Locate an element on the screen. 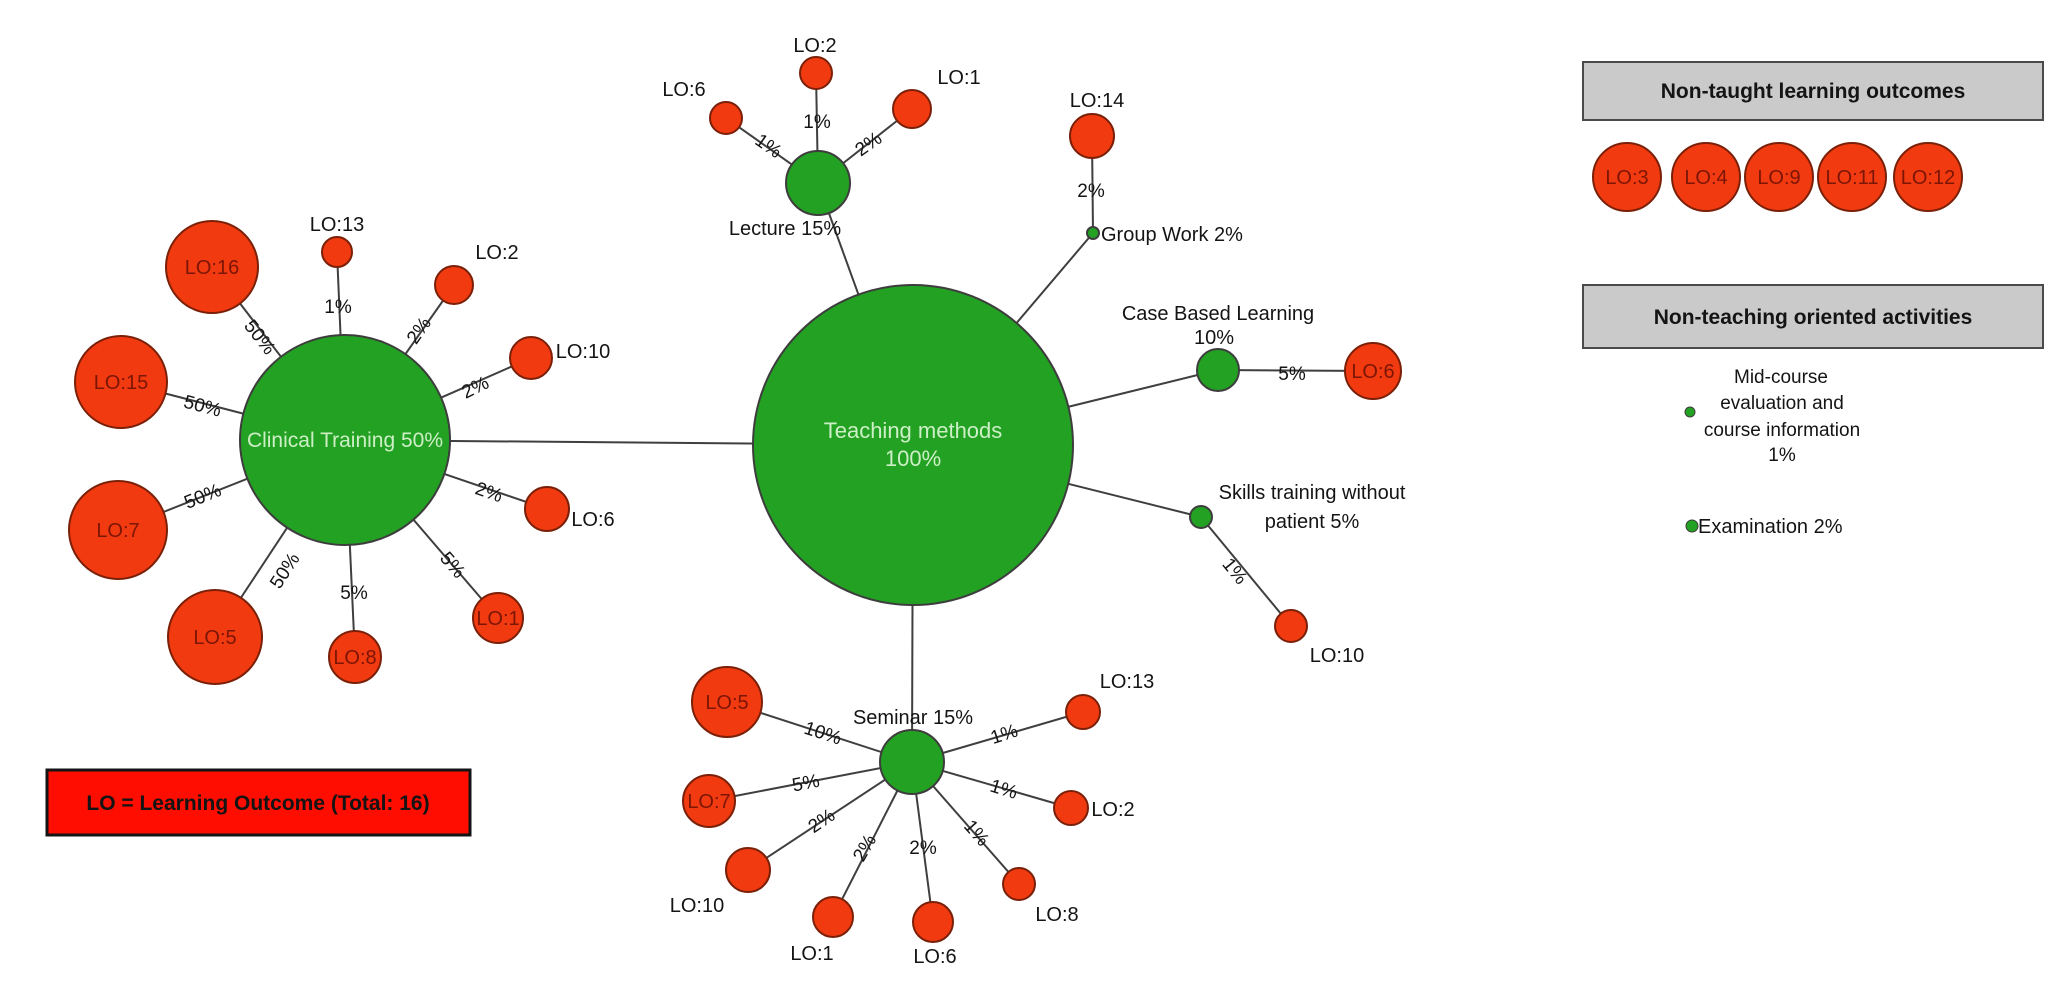 The height and width of the screenshot is (1001, 2059). node-label-m6: LO:6 is located at coordinates (934, 957).